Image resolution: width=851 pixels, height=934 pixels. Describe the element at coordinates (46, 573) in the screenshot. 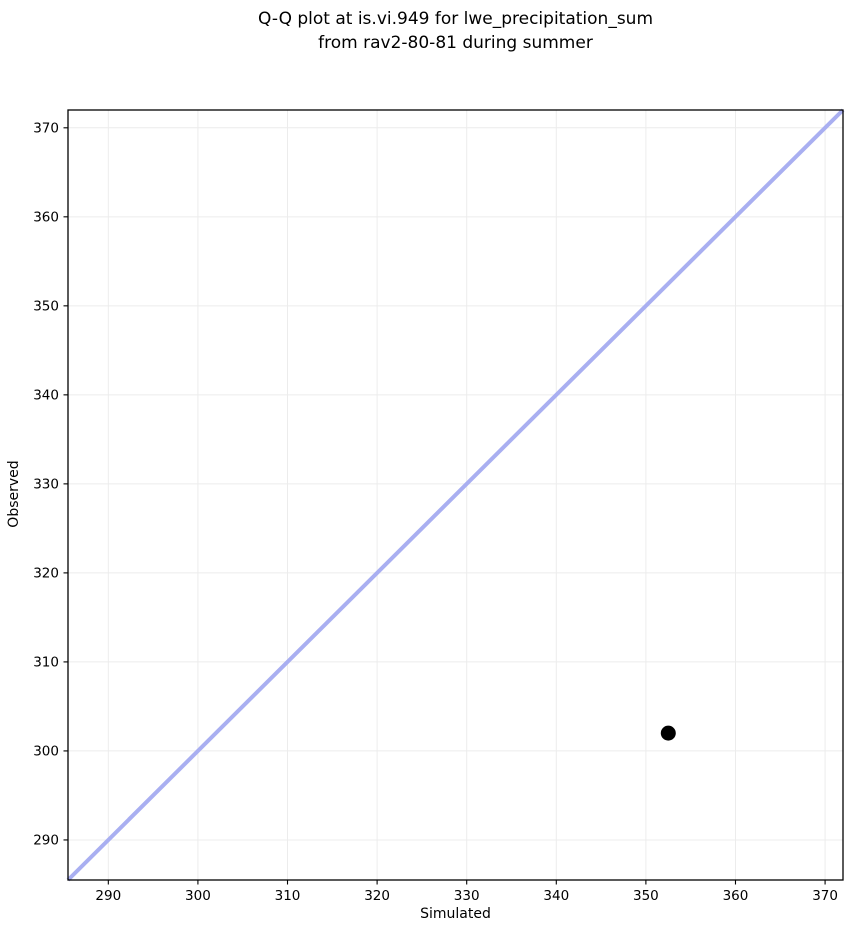

I see `y-tick-label: 320` at that location.